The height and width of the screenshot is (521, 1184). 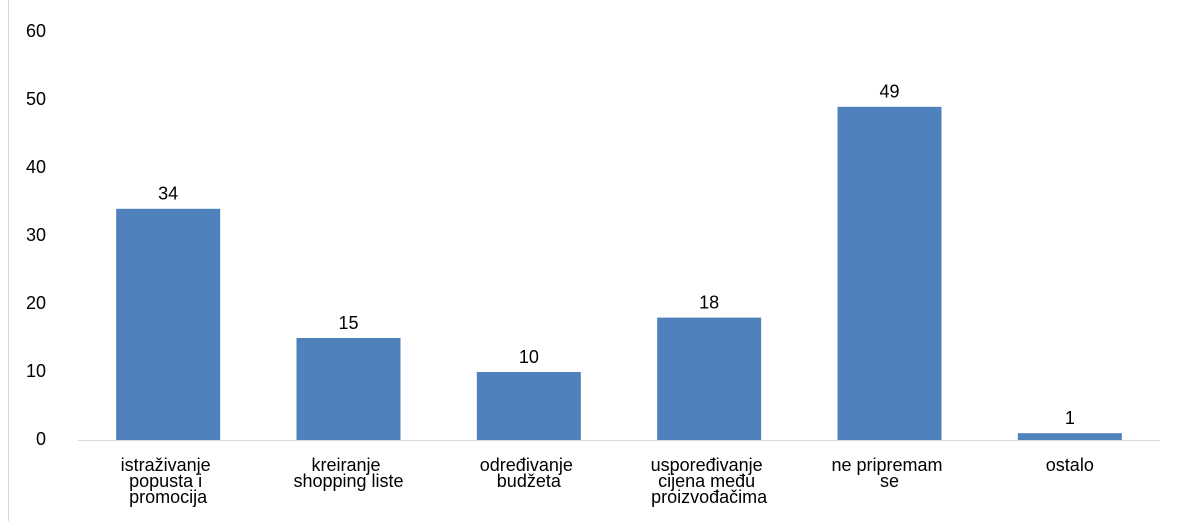 I want to click on data-label: 18, so click(x=709, y=302).